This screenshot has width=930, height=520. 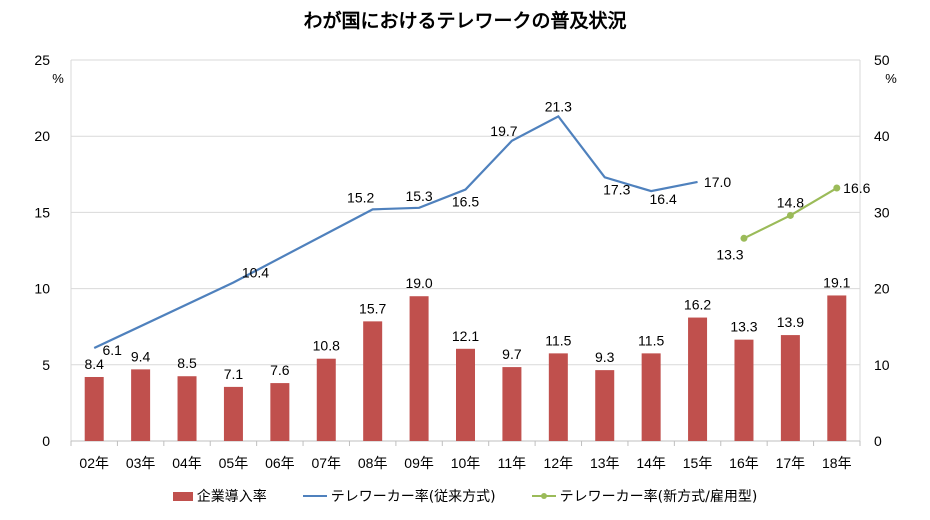 I want to click on x-tick-label: 10年, so click(x=466, y=463).